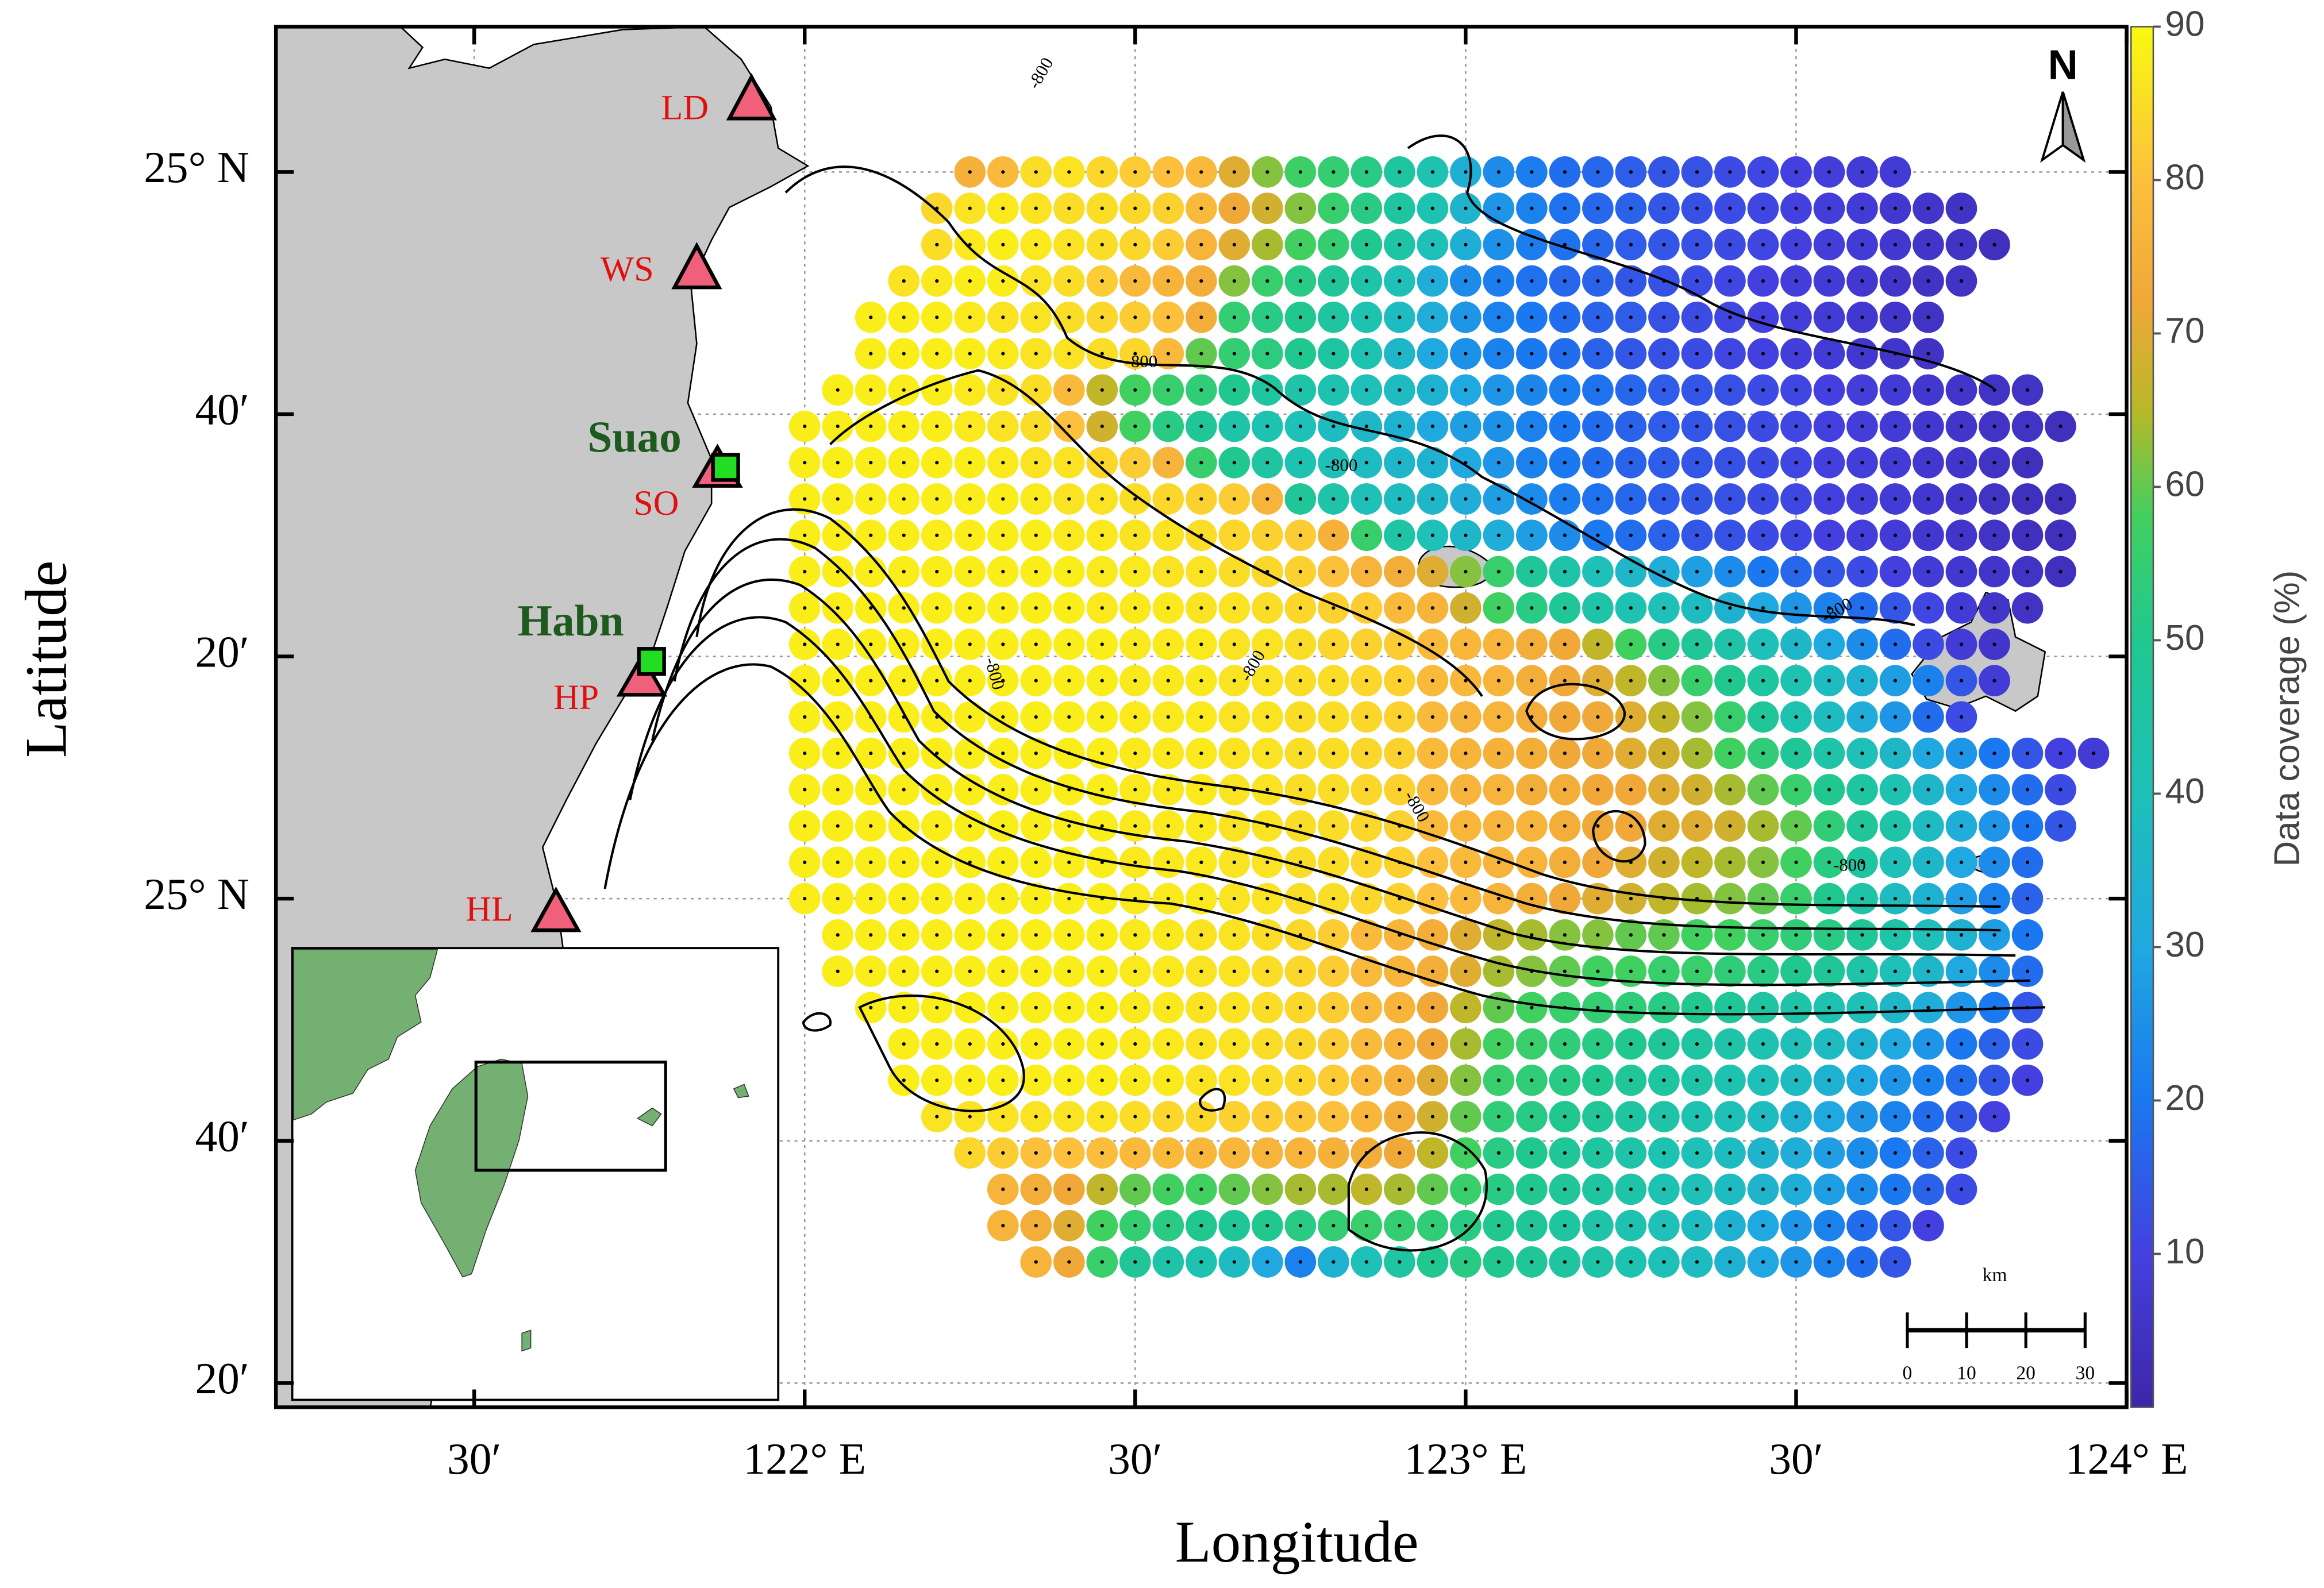 The image size is (2324, 1588). I want to click on x-tick-label: 30′, so click(474, 1458).